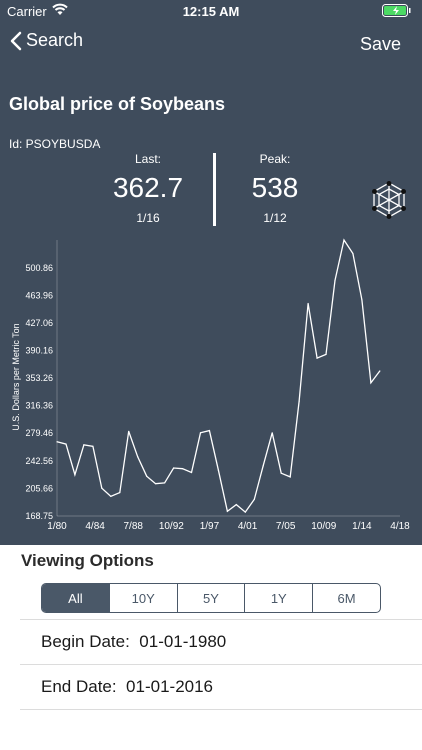 This screenshot has width=422, height=750. I want to click on chart-y-tick-label: 427.06, so click(39, 323).